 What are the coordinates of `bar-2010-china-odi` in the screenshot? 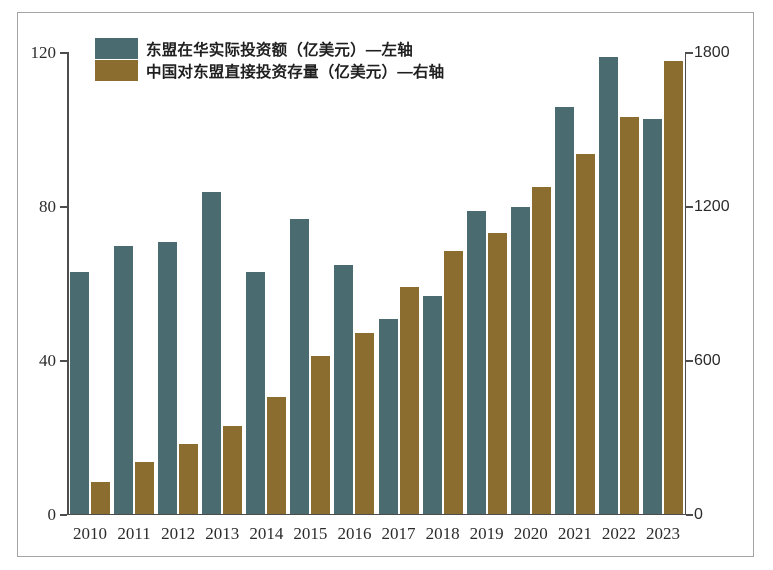 It's located at (101, 498).